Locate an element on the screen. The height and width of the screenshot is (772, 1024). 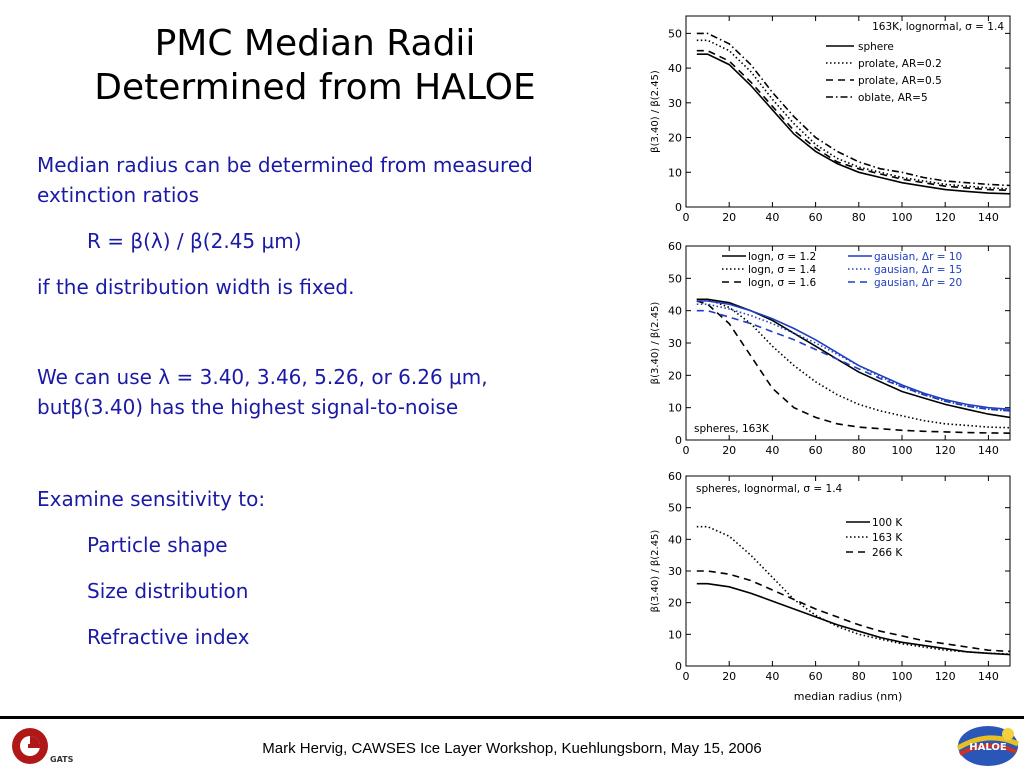
title-line-2: Determined from HALOE is located at coordinates (315, 87).